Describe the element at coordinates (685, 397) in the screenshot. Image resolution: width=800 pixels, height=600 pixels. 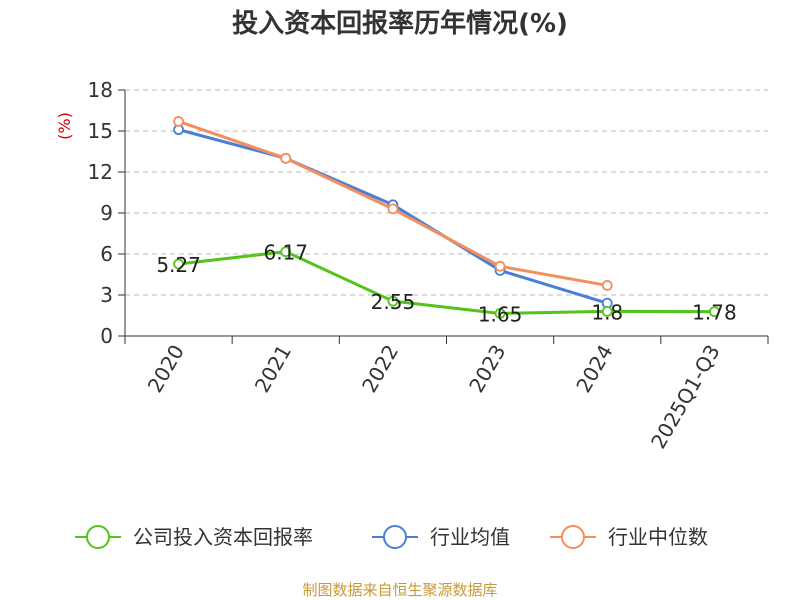
I see `x-tick-label: 2025Q1-Q3` at that location.